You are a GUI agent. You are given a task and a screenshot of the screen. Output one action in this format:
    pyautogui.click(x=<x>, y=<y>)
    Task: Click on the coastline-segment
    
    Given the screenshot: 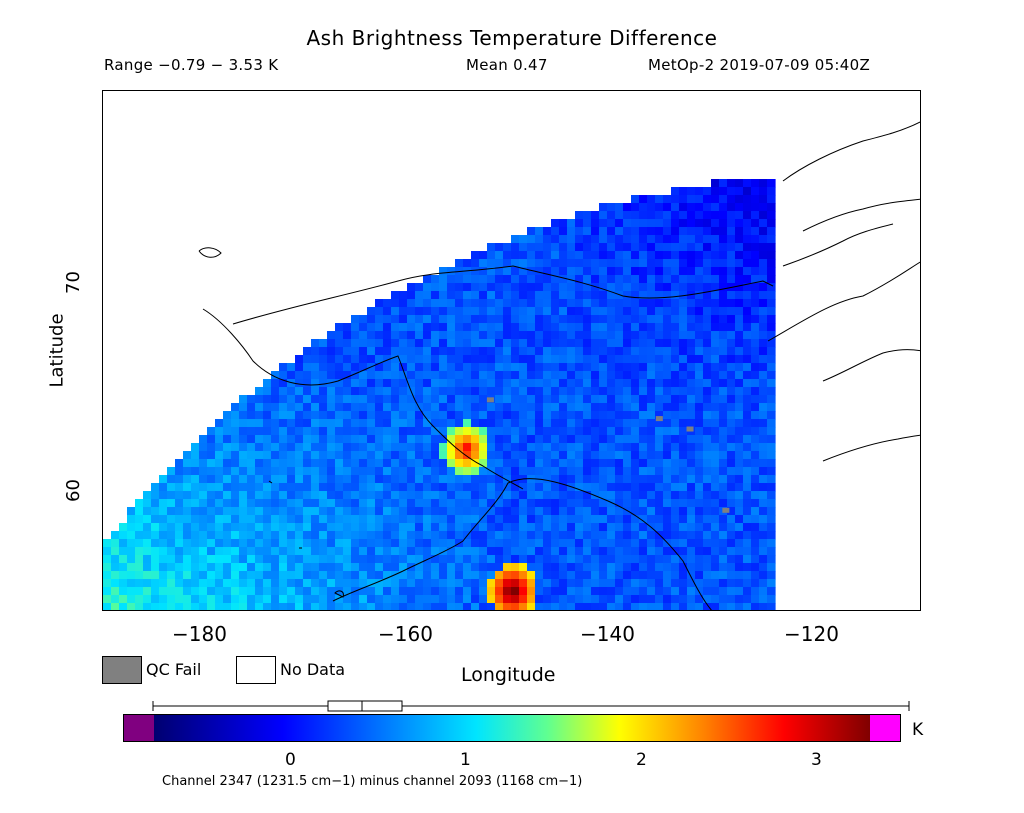 What is the action you would take?
    pyautogui.click(x=871, y=448)
    